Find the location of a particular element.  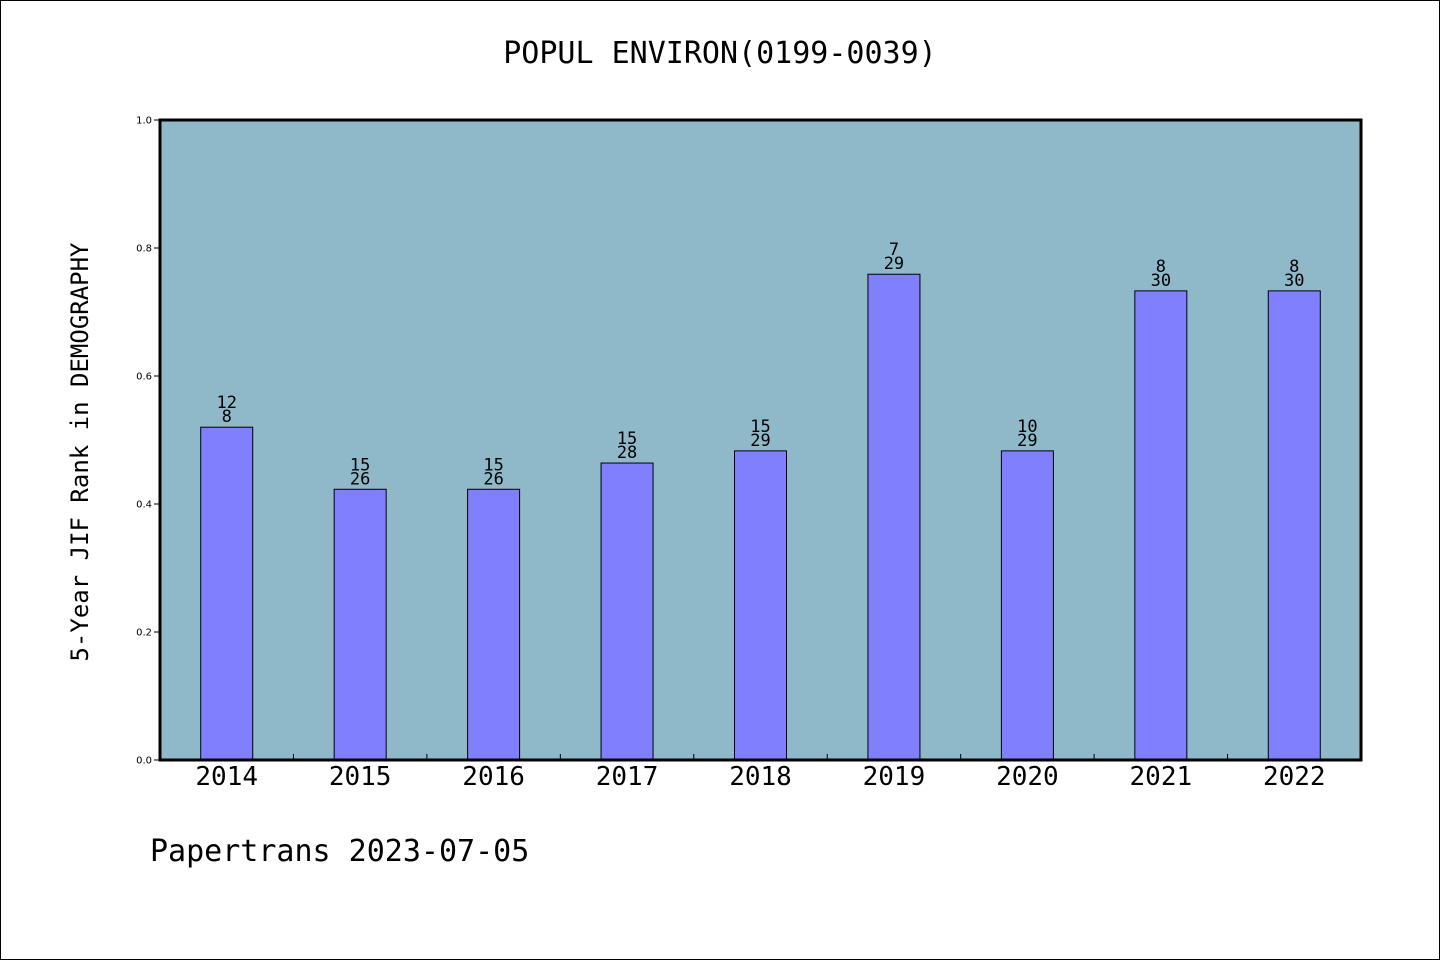

bar-2021 is located at coordinates (1161, 525).